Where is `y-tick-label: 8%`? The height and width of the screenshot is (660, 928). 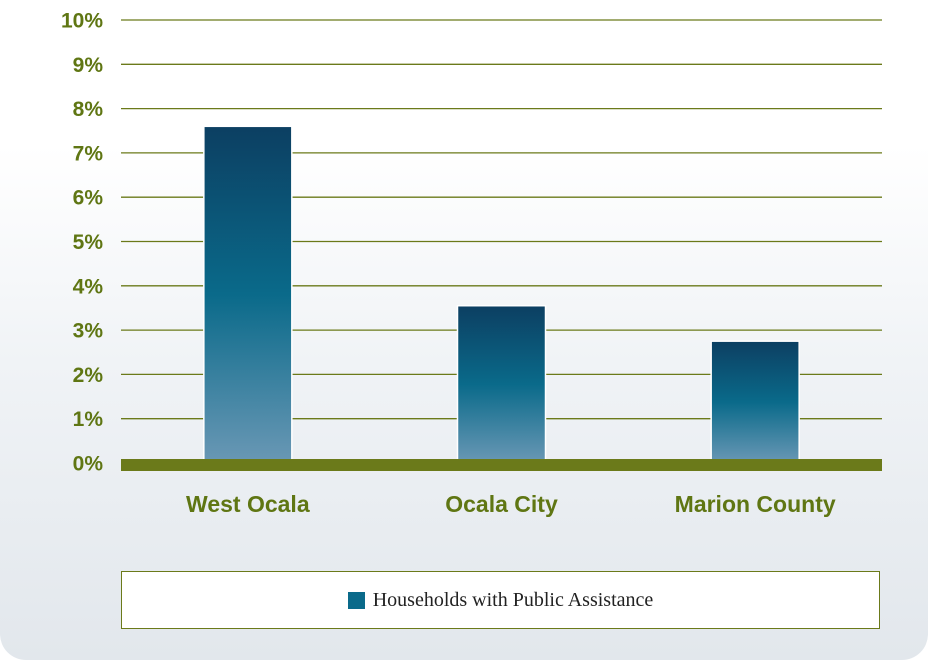
y-tick-label: 8% is located at coordinates (88, 109).